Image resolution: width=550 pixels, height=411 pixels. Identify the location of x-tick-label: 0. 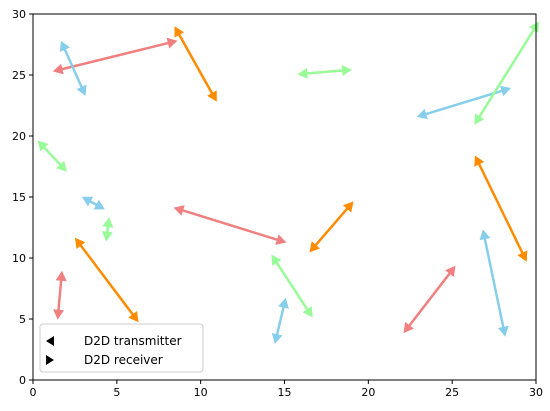
(33, 392).